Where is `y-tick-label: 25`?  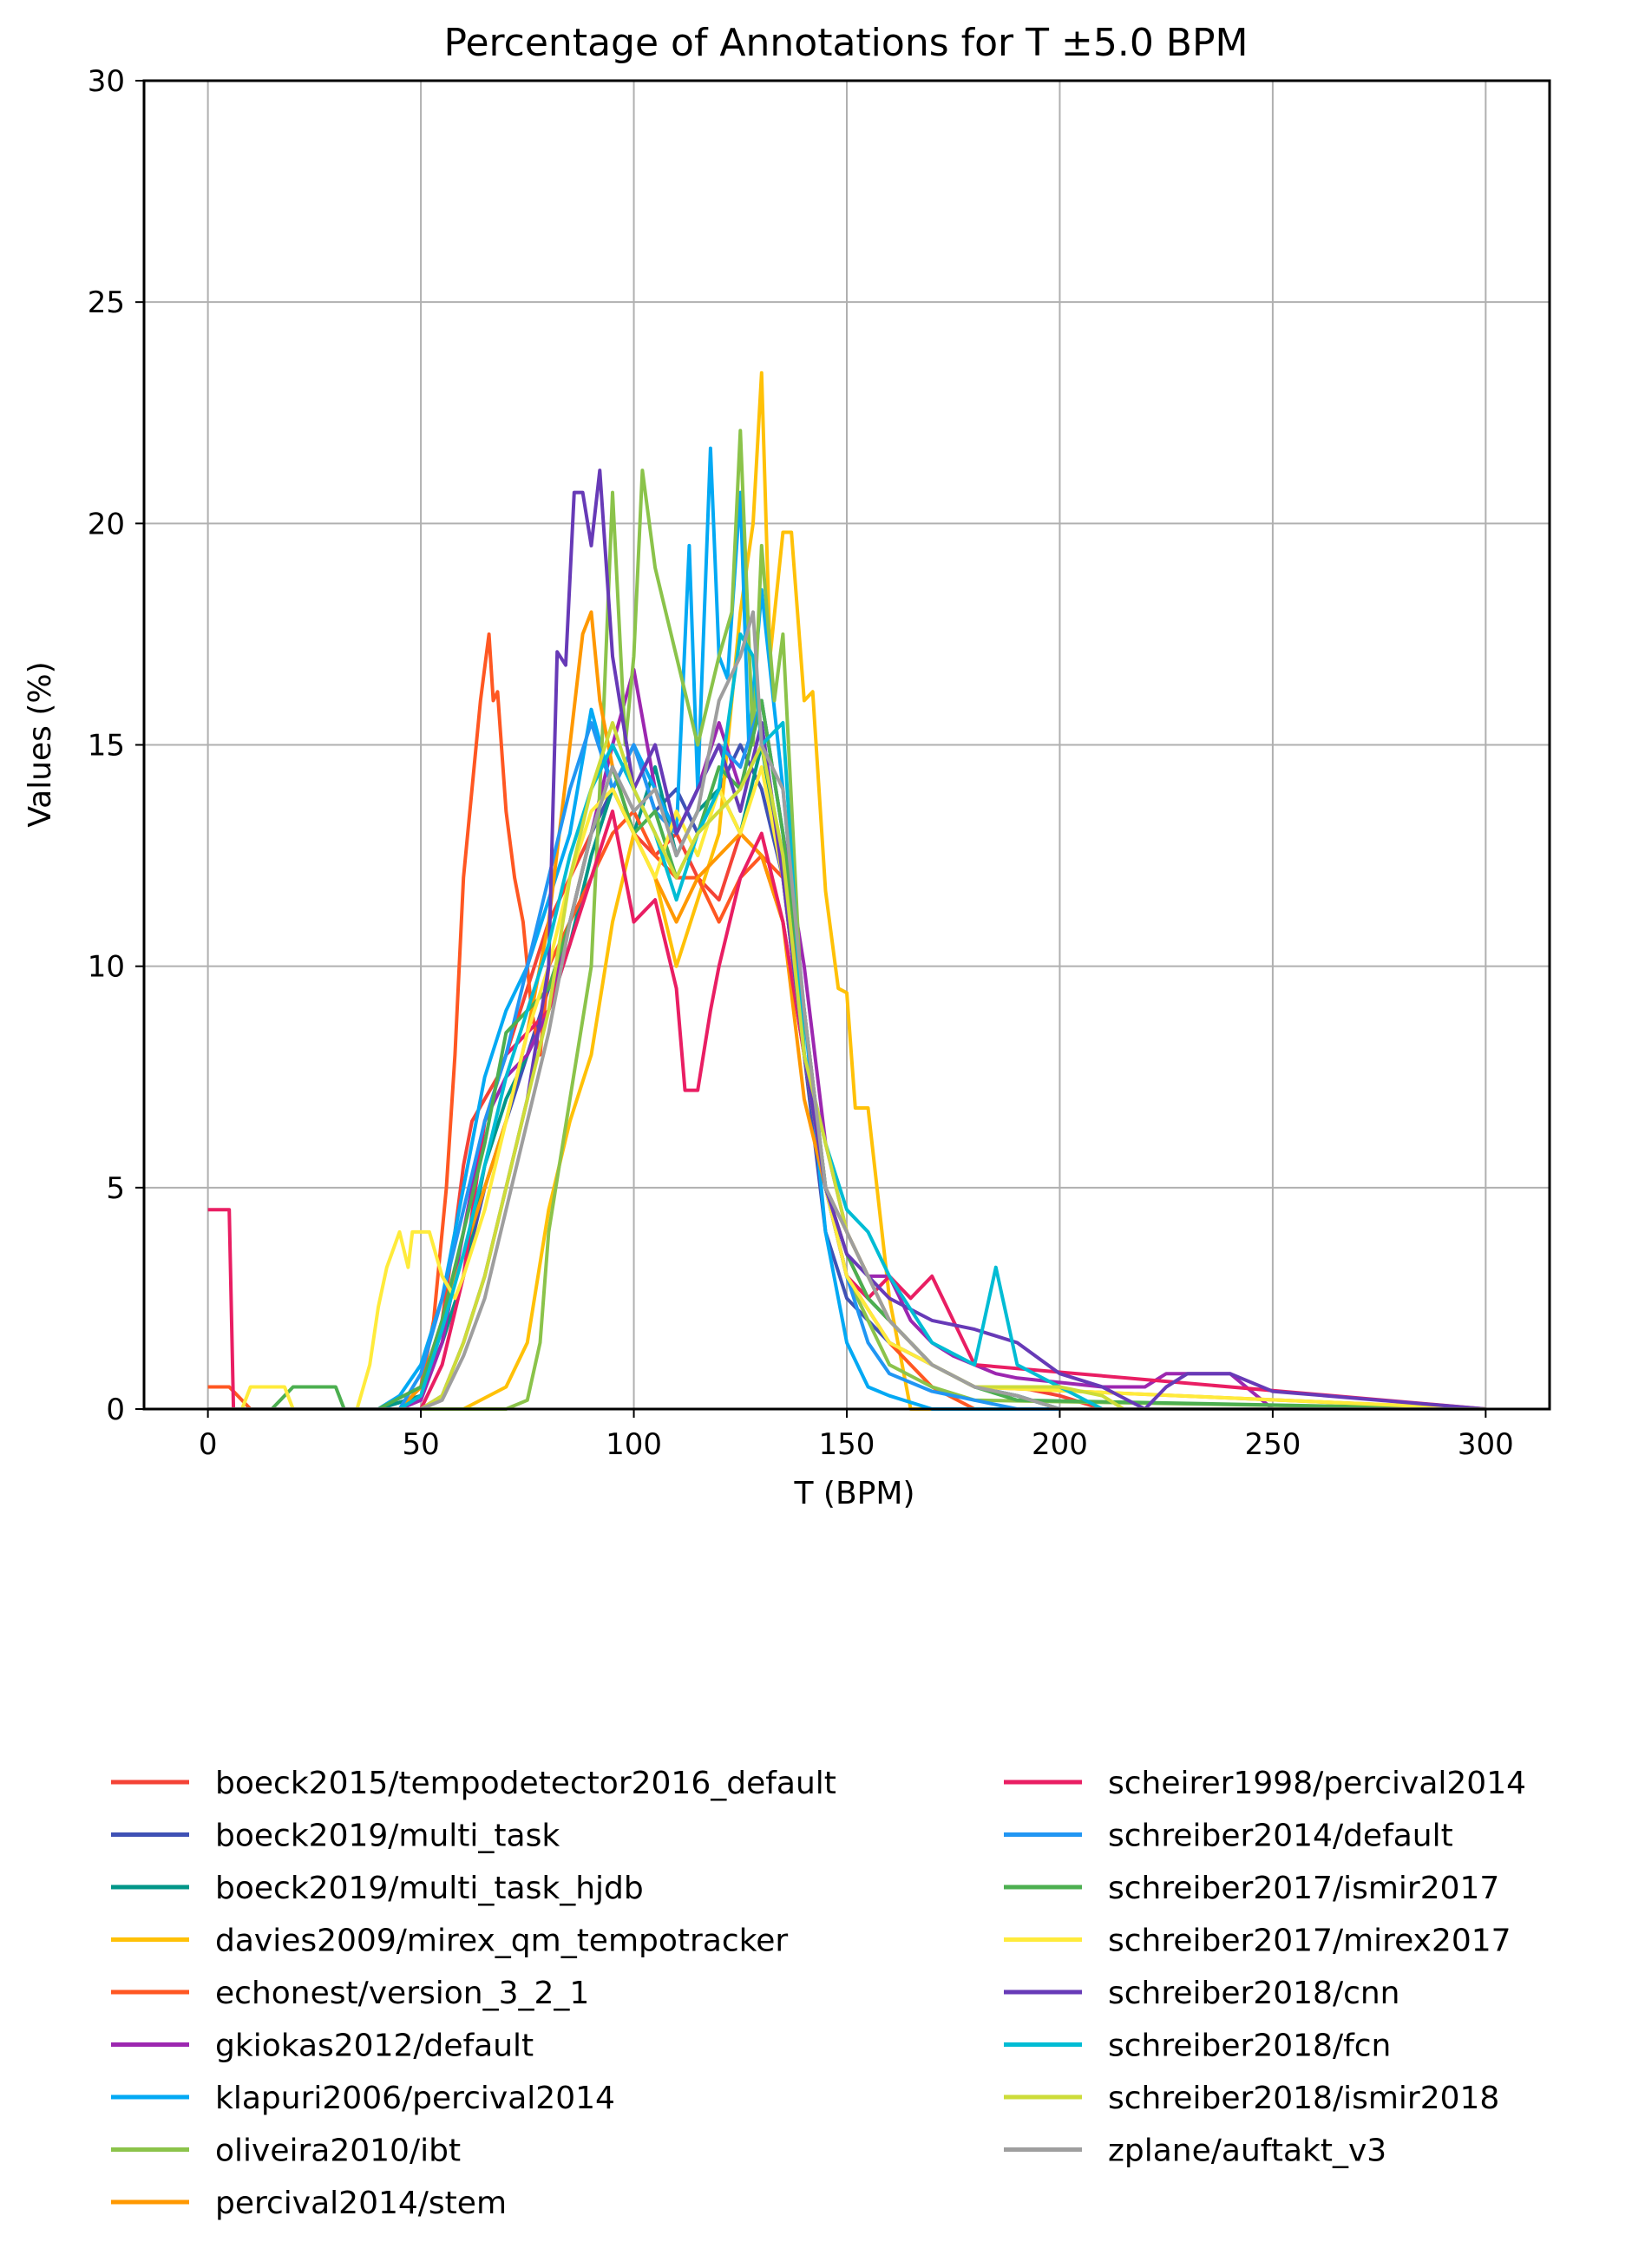
y-tick-label: 25 is located at coordinates (106, 302).